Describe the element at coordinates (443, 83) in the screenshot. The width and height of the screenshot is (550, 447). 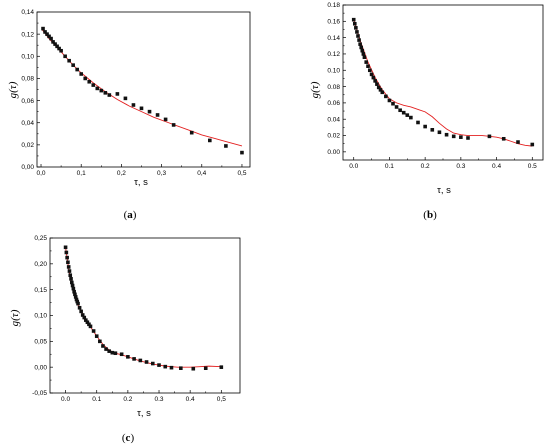
I see `fit-line-b` at that location.